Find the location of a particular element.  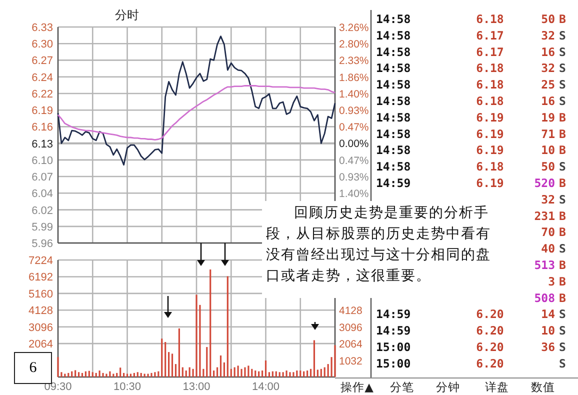

text: 70 is located at coordinates (548, 232).